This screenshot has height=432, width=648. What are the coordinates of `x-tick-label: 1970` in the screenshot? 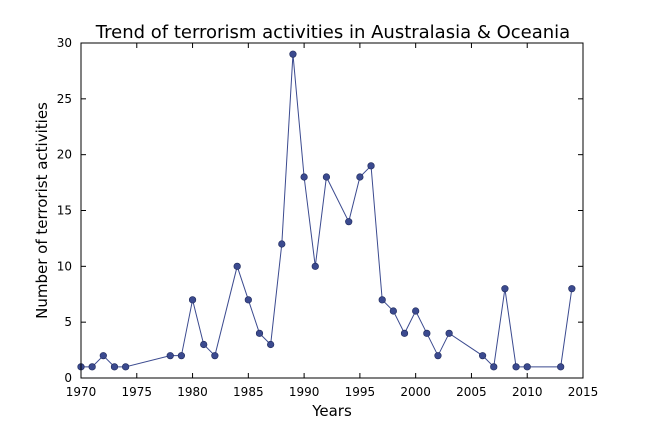 It's located at (81, 392).